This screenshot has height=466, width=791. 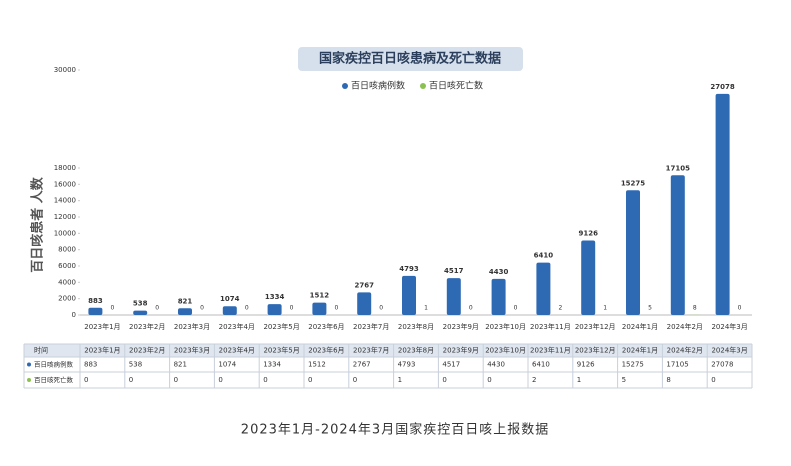 What do you see at coordinates (668, 380) in the screenshot?
I see `table-cell: 8` at bounding box center [668, 380].